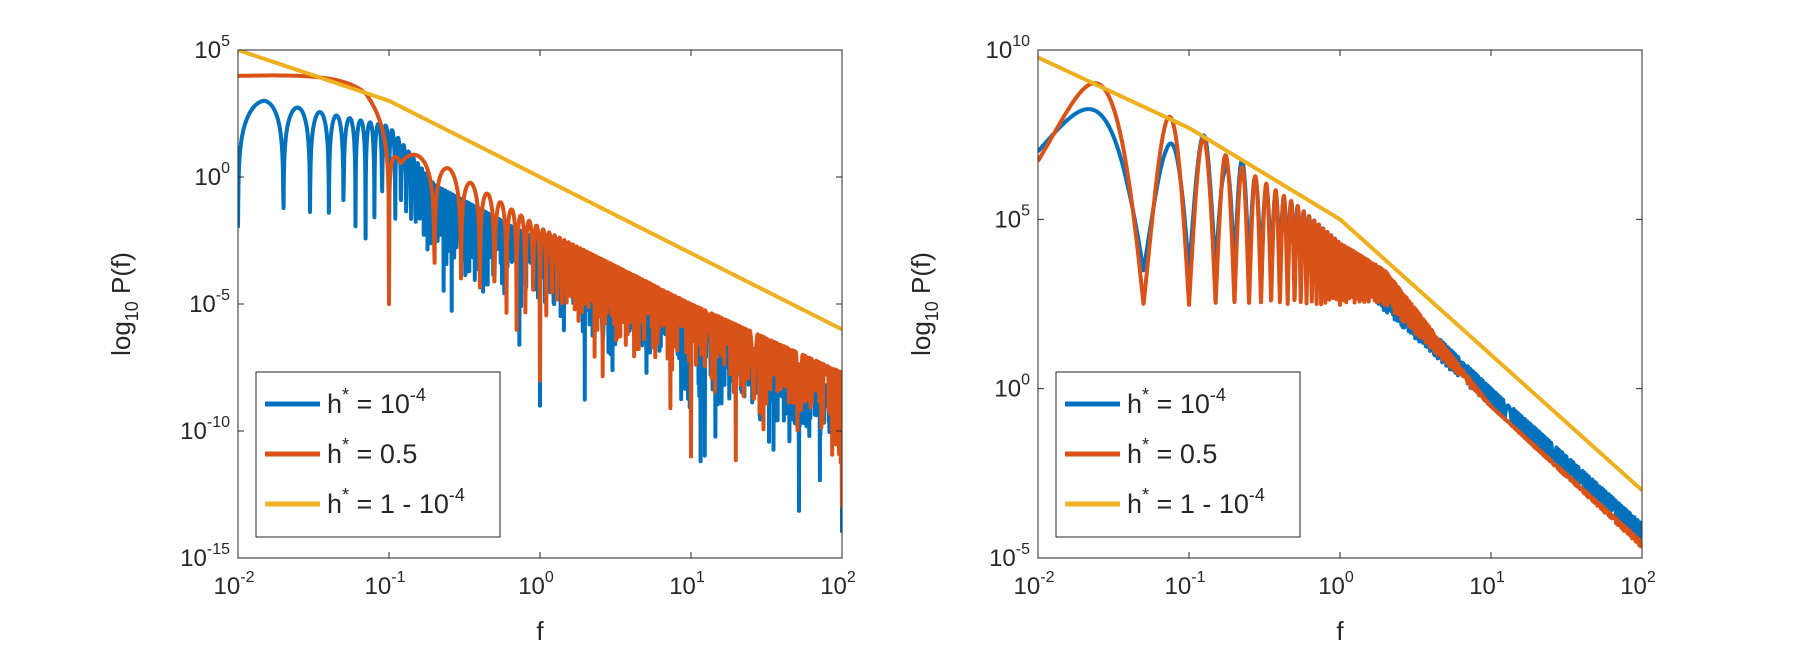 This screenshot has width=1809, height=656. Describe the element at coordinates (1340, 631) in the screenshot. I see `x-axis-label-right: f` at that location.